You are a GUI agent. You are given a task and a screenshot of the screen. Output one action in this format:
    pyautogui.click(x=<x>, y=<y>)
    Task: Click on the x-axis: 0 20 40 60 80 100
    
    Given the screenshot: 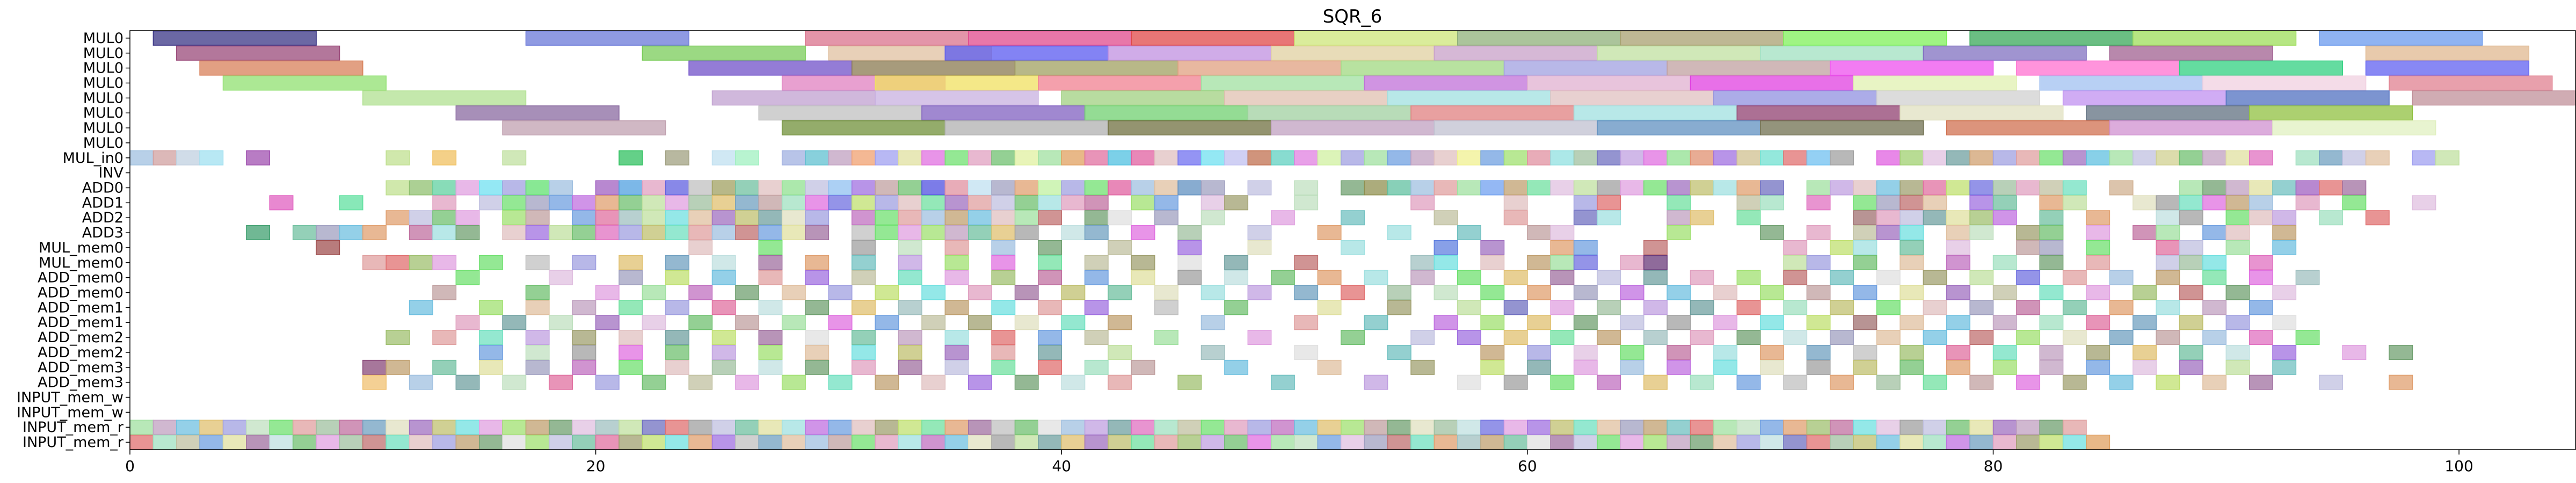 What is the action you would take?
    pyautogui.click(x=1299, y=462)
    